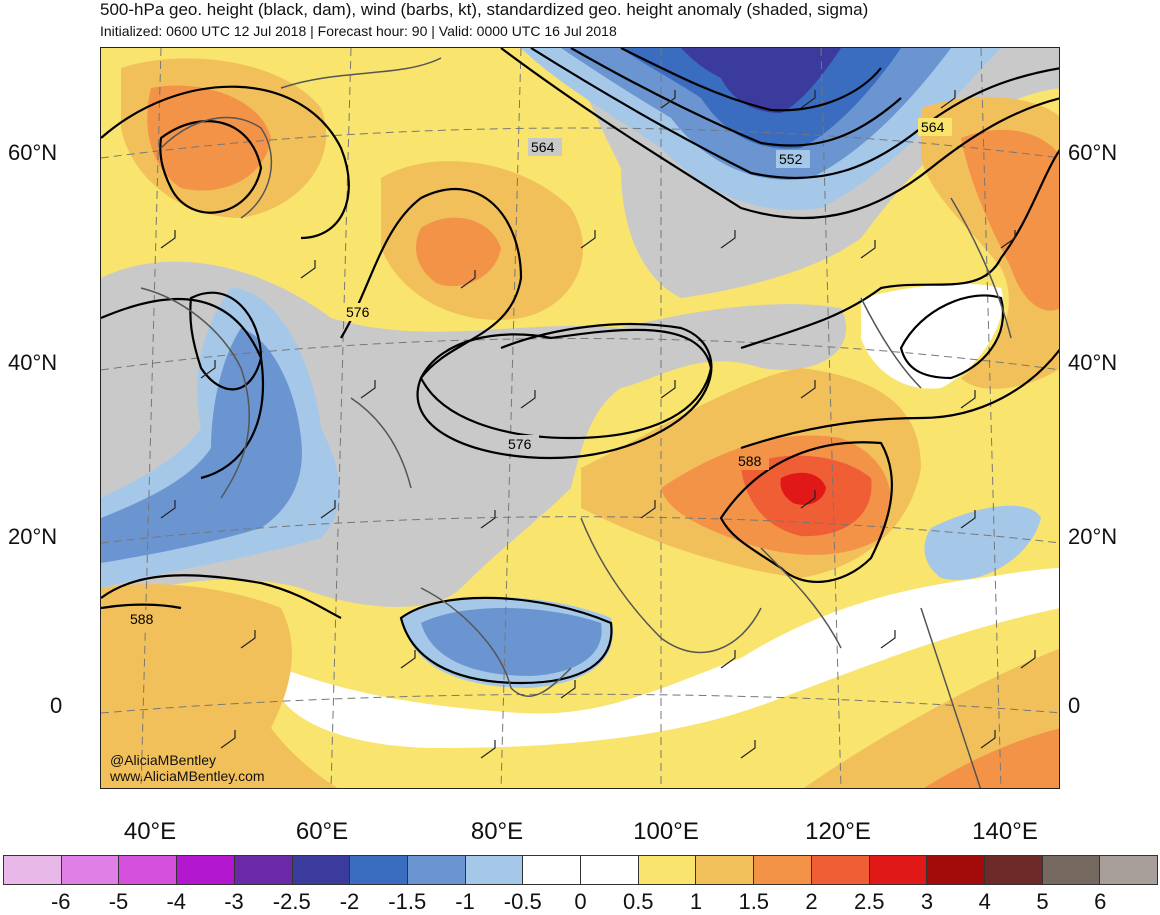 This screenshot has height=915, width=1160. I want to click on colorbar-tick-label: -2.5, so click(291, 901).